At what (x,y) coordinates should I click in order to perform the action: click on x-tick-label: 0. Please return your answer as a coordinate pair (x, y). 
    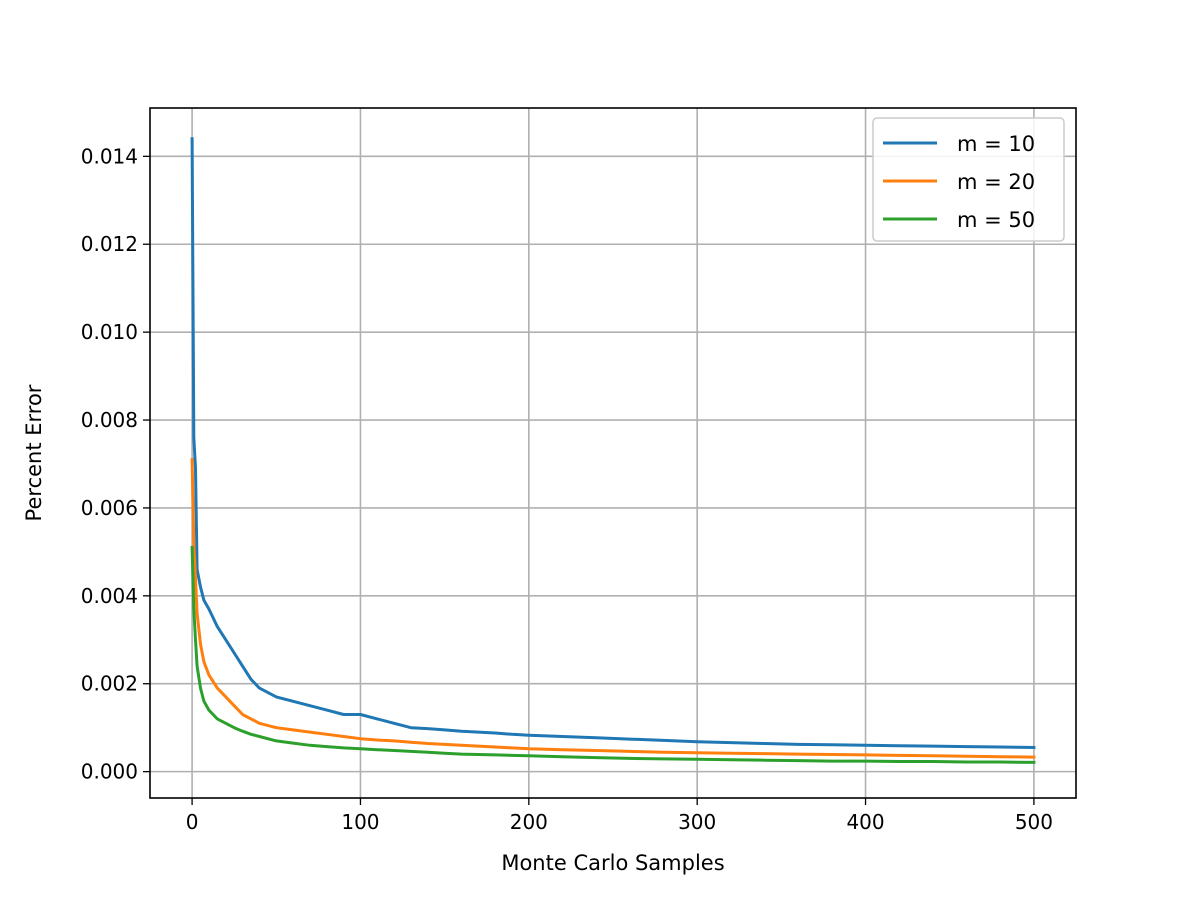
    Looking at the image, I should click on (192, 822).